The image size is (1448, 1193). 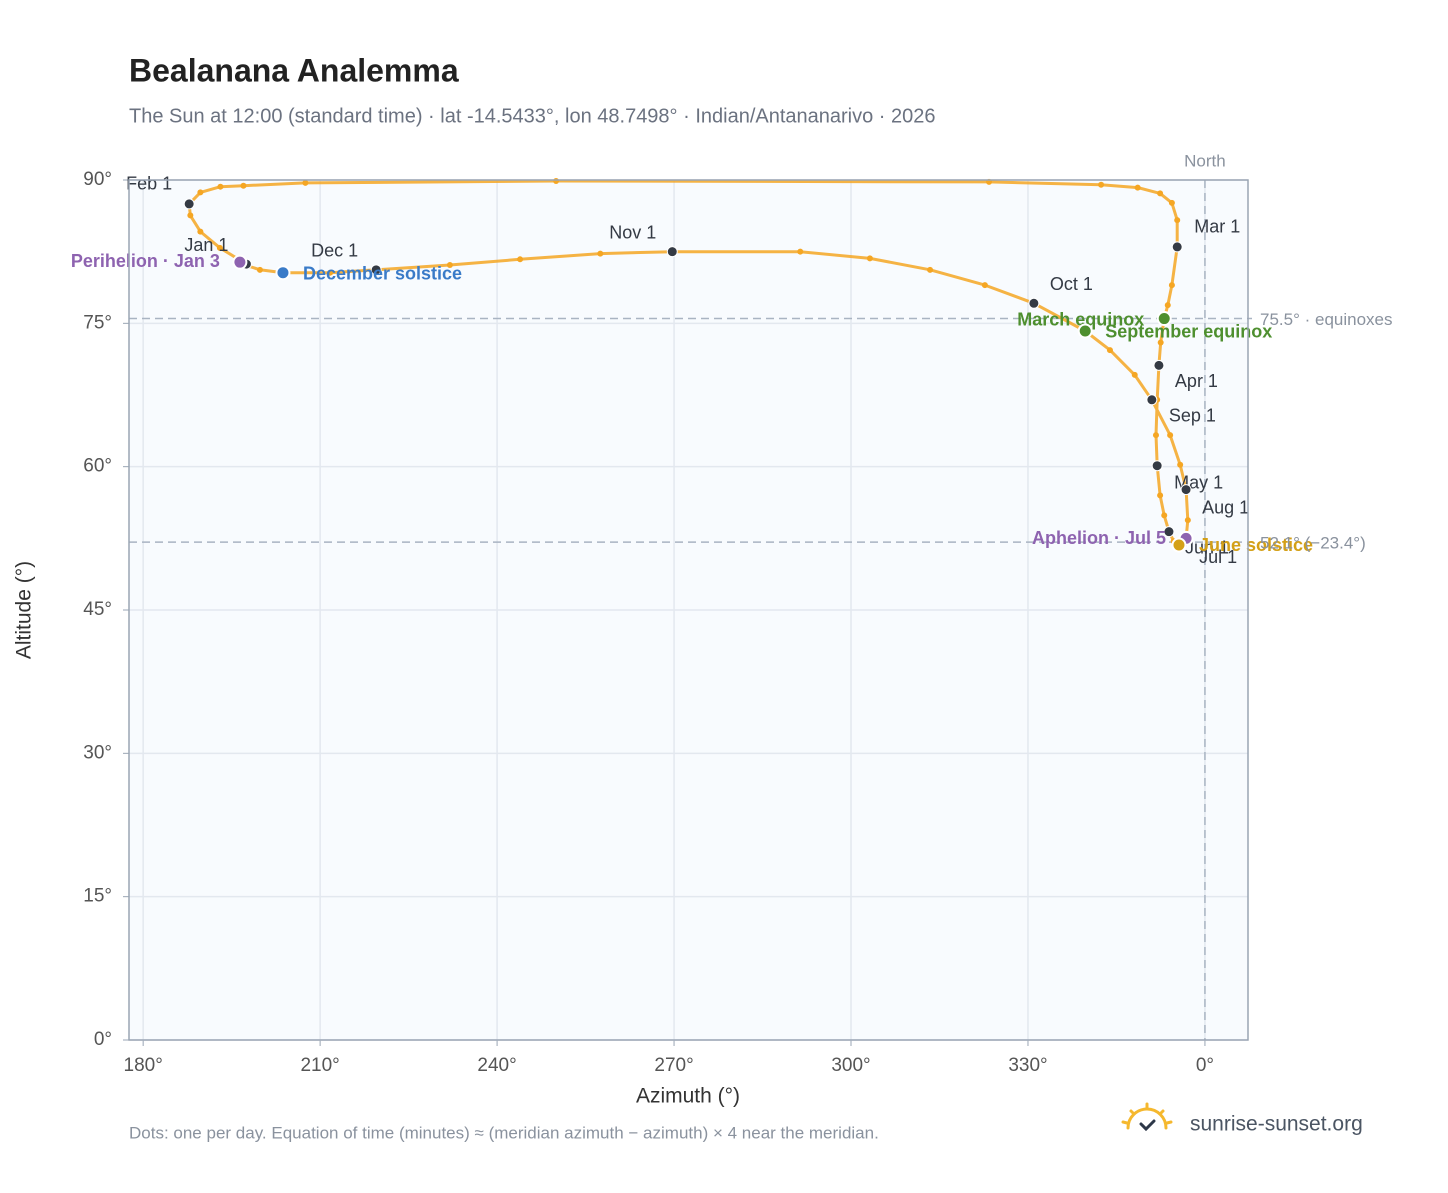 What do you see at coordinates (1192, 416) in the screenshot?
I see `month-label: Sep 1` at bounding box center [1192, 416].